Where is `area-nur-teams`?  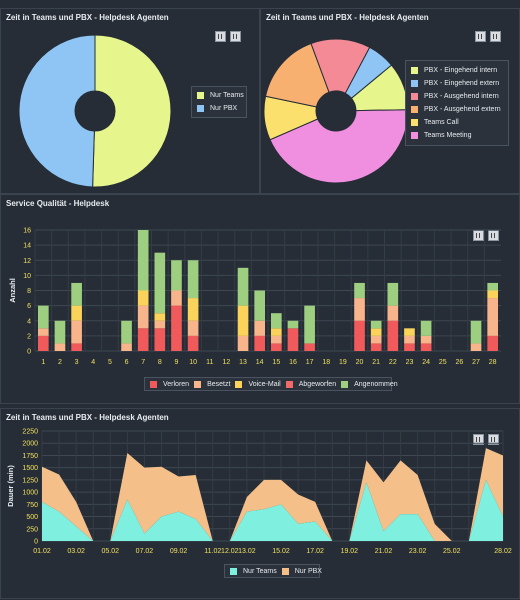
area-nur-teams is located at coordinates (272, 510).